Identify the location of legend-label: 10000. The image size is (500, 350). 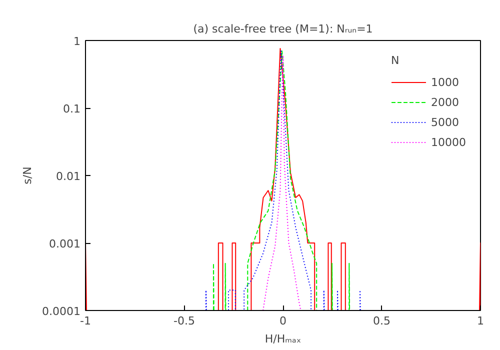
(448, 142).